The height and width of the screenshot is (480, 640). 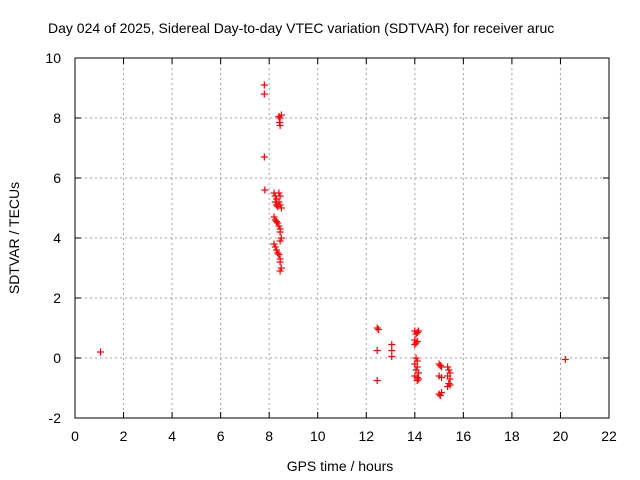 What do you see at coordinates (366, 436) in the screenshot?
I see `x-tick-label: 12` at bounding box center [366, 436].